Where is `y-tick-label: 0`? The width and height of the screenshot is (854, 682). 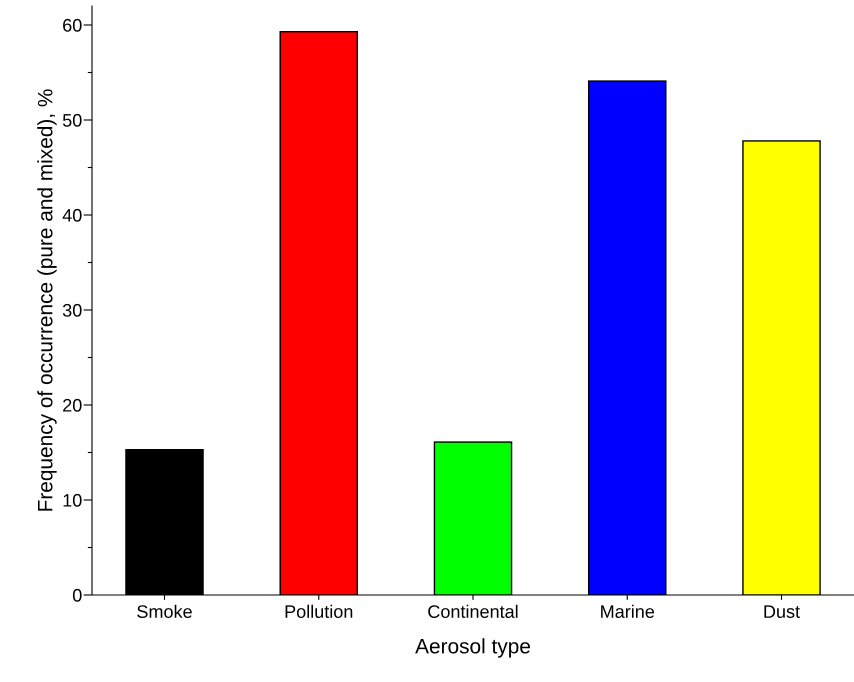
y-tick-label: 0 is located at coordinates (77, 595).